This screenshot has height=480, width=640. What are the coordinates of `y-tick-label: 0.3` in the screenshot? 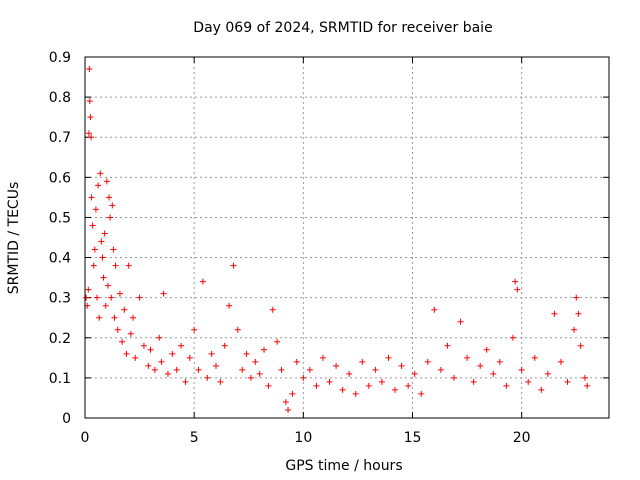 It's located at (60, 299).